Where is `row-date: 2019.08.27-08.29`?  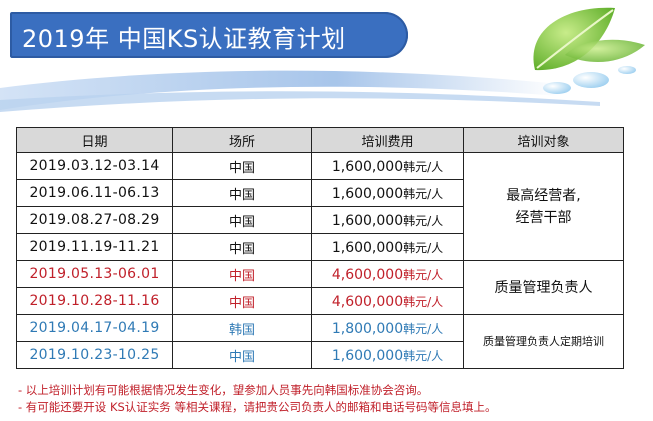 row-date: 2019.08.27-08.29 is located at coordinates (94, 220).